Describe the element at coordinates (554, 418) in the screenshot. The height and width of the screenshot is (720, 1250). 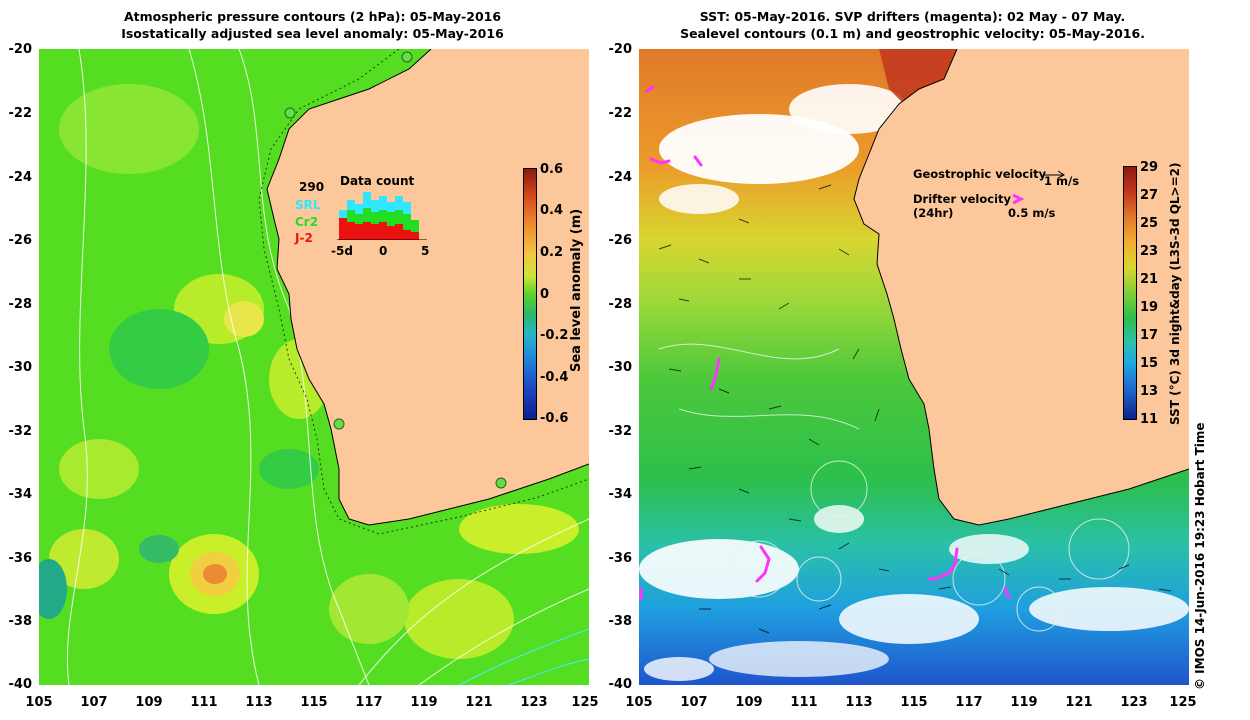
I see `sla-tick: -0.6` at that location.